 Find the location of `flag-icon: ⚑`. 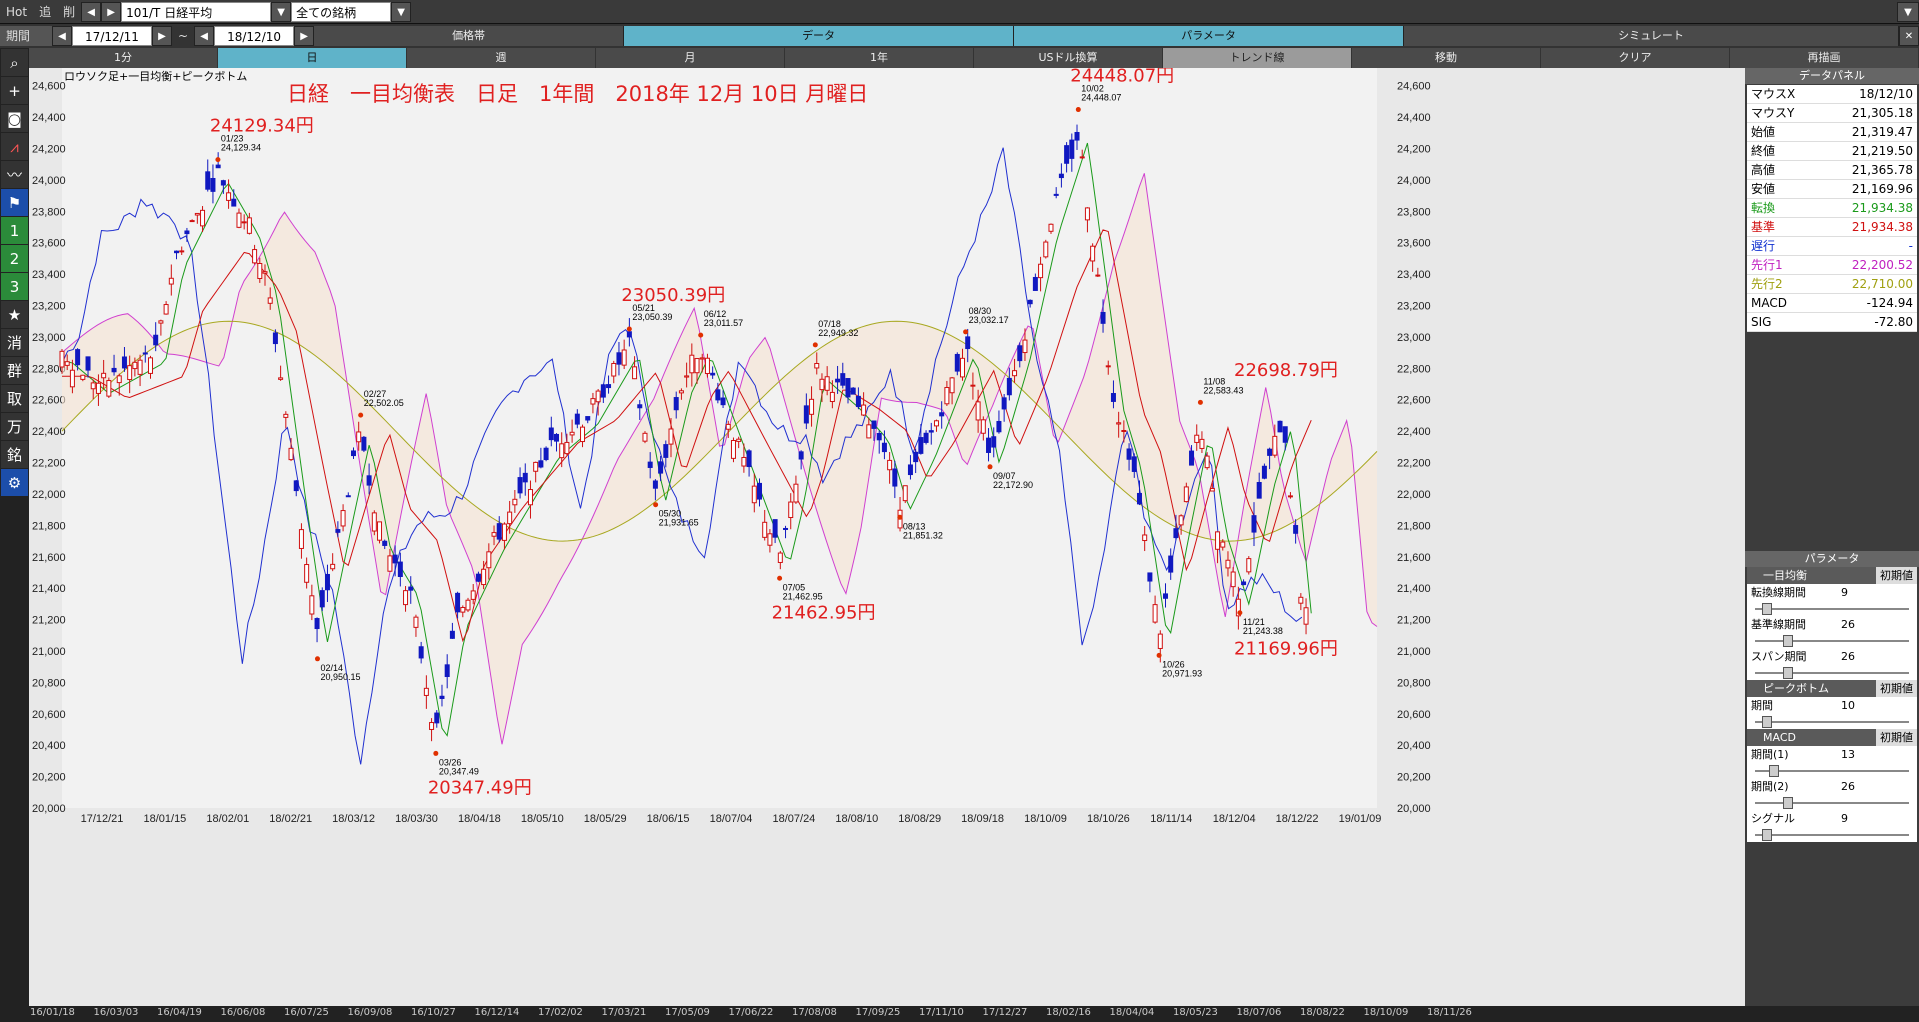

flag-icon: ⚑ is located at coordinates (14, 202).